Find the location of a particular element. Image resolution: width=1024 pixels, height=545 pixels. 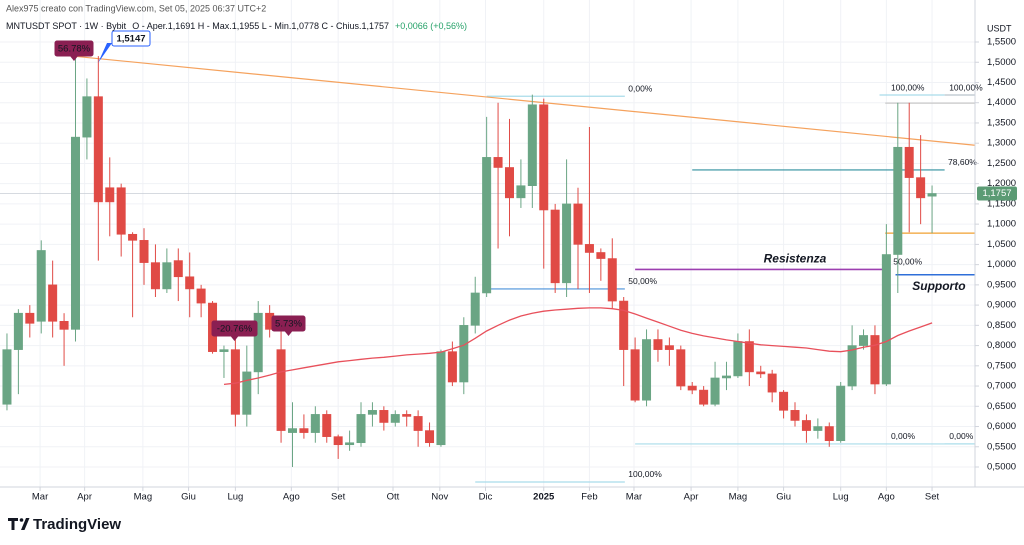

callout-box is located at coordinates (131, 38).